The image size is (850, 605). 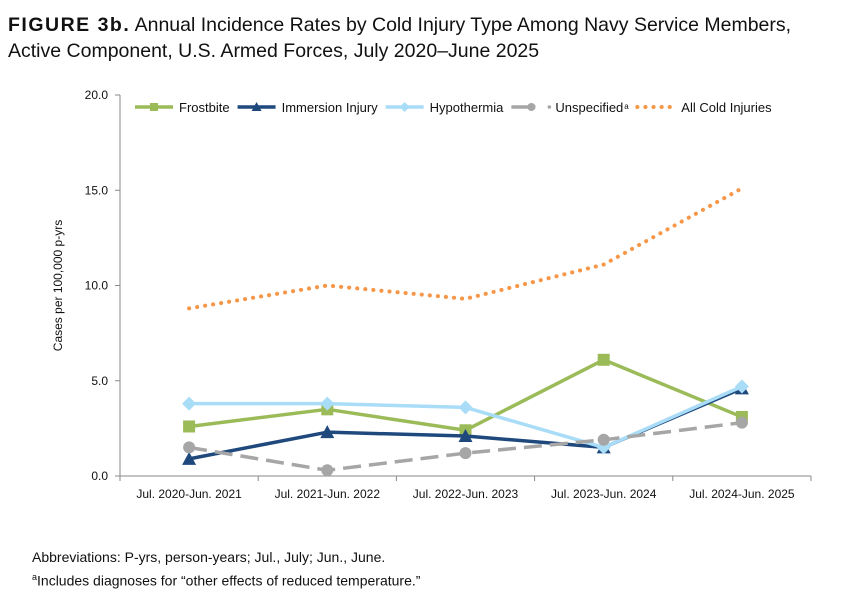 What do you see at coordinates (328, 494) in the screenshot?
I see `x-tick-label: Jul. 2021-Jun. 2022` at bounding box center [328, 494].